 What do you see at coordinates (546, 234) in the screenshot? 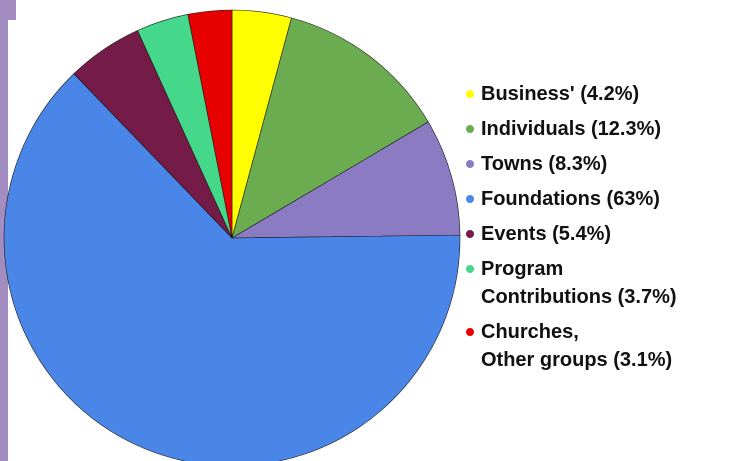
I see `legend-label: Events (5.4%)` at bounding box center [546, 234].